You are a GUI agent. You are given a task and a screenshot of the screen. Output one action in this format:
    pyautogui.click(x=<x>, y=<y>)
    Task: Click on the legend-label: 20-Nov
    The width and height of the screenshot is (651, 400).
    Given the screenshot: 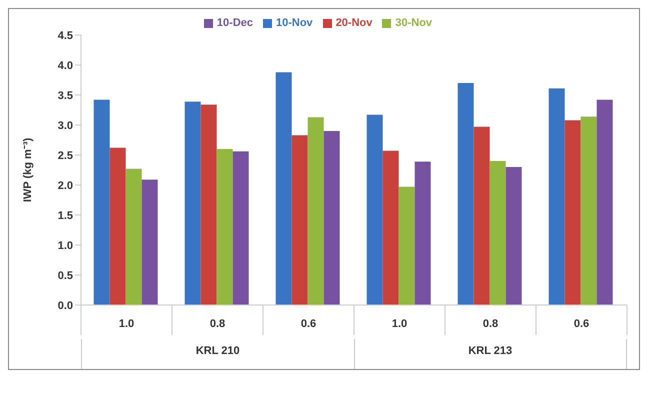 What is the action you would take?
    pyautogui.click(x=354, y=23)
    